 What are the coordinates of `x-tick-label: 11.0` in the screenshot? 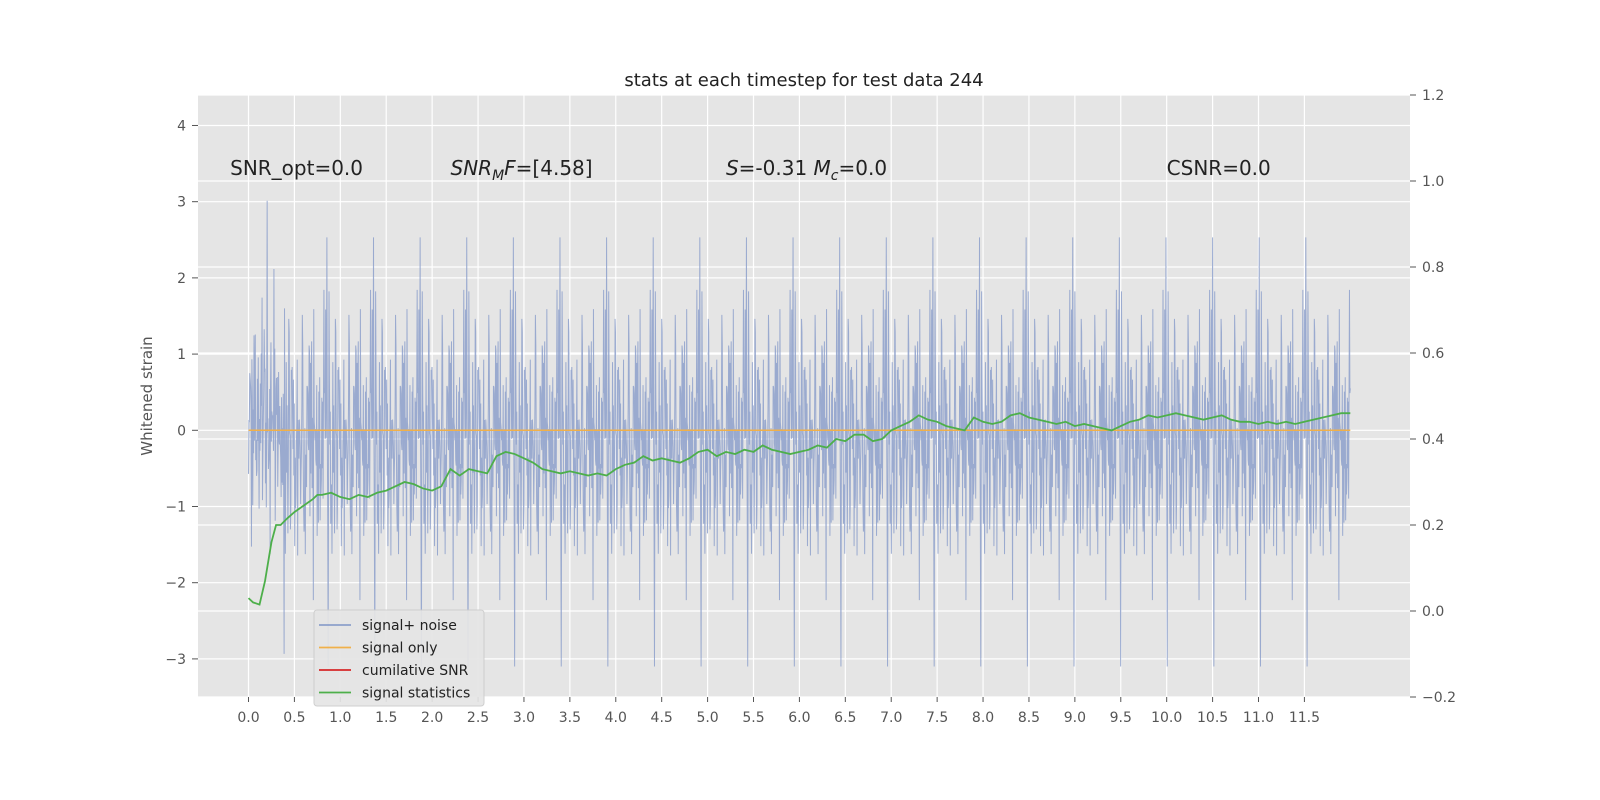 It's located at (1258, 718).